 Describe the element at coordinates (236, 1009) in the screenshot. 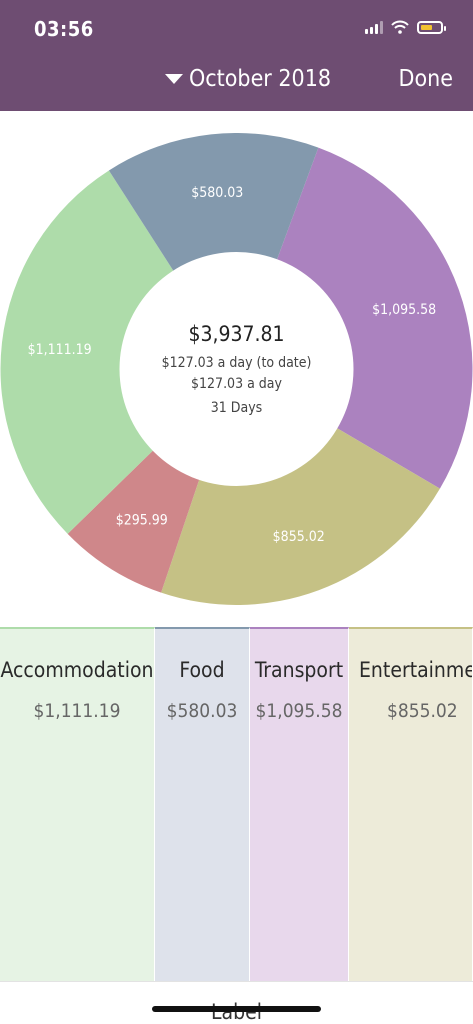

I see `home-indicator` at that location.